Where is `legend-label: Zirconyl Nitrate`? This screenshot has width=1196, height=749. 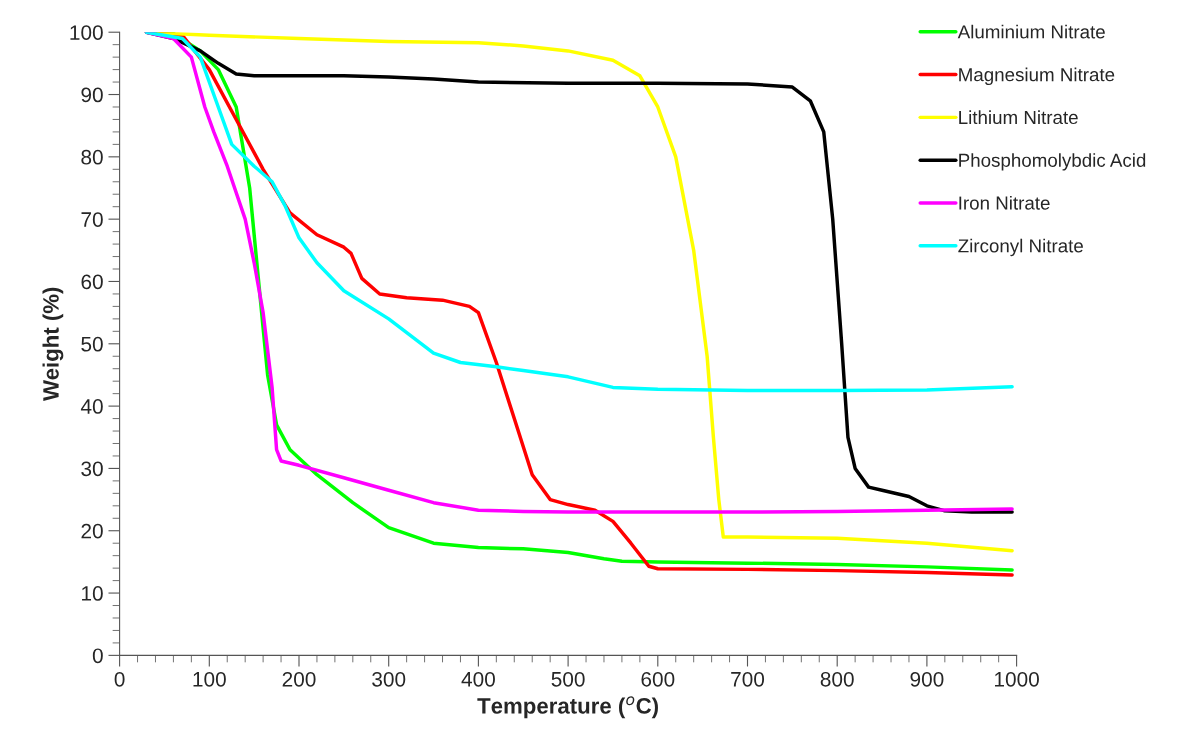 legend-label: Zirconyl Nitrate is located at coordinates (1020, 247).